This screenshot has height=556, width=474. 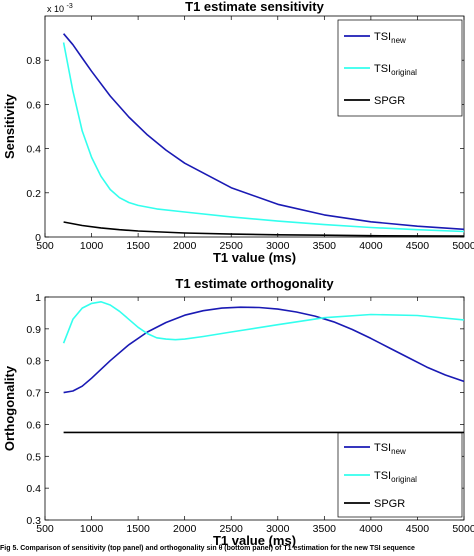 I want to click on y-tick-label: 1, so click(x=38, y=298).